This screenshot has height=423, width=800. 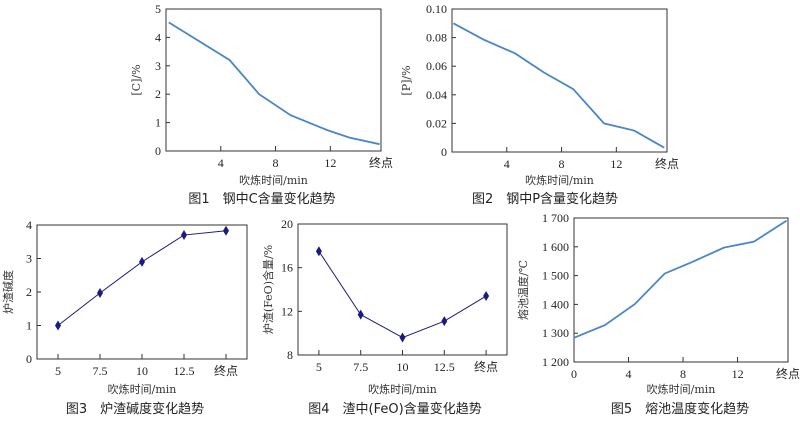 What do you see at coordinates (555, 362) in the screenshot?
I see `y-tick-label: 1 200` at bounding box center [555, 362].